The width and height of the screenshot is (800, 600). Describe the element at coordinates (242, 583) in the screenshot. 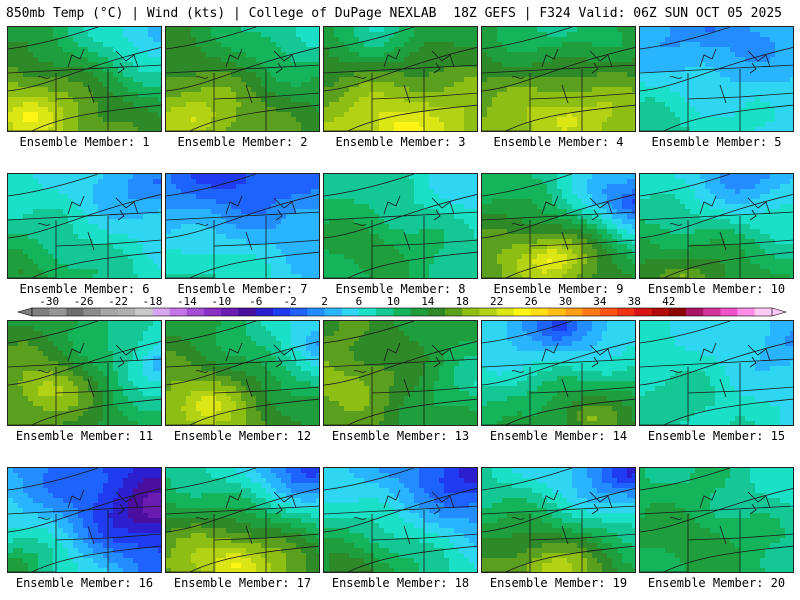

I see `ensemble-member-label: Ensemble Member: 17` at that location.